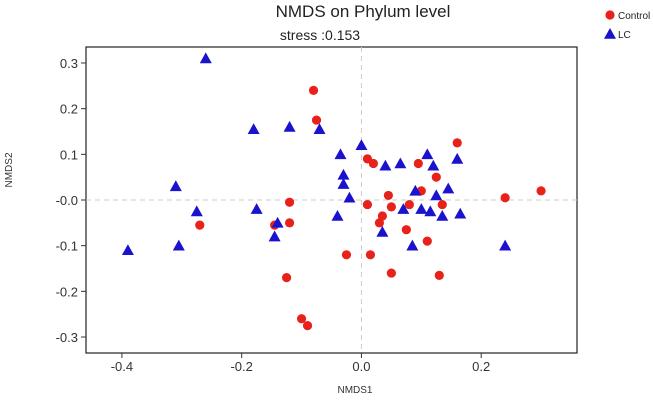 Image resolution: width=653 pixels, height=400 pixels. I want to click on chart-subtitle: stress :0.153, so click(320, 35).